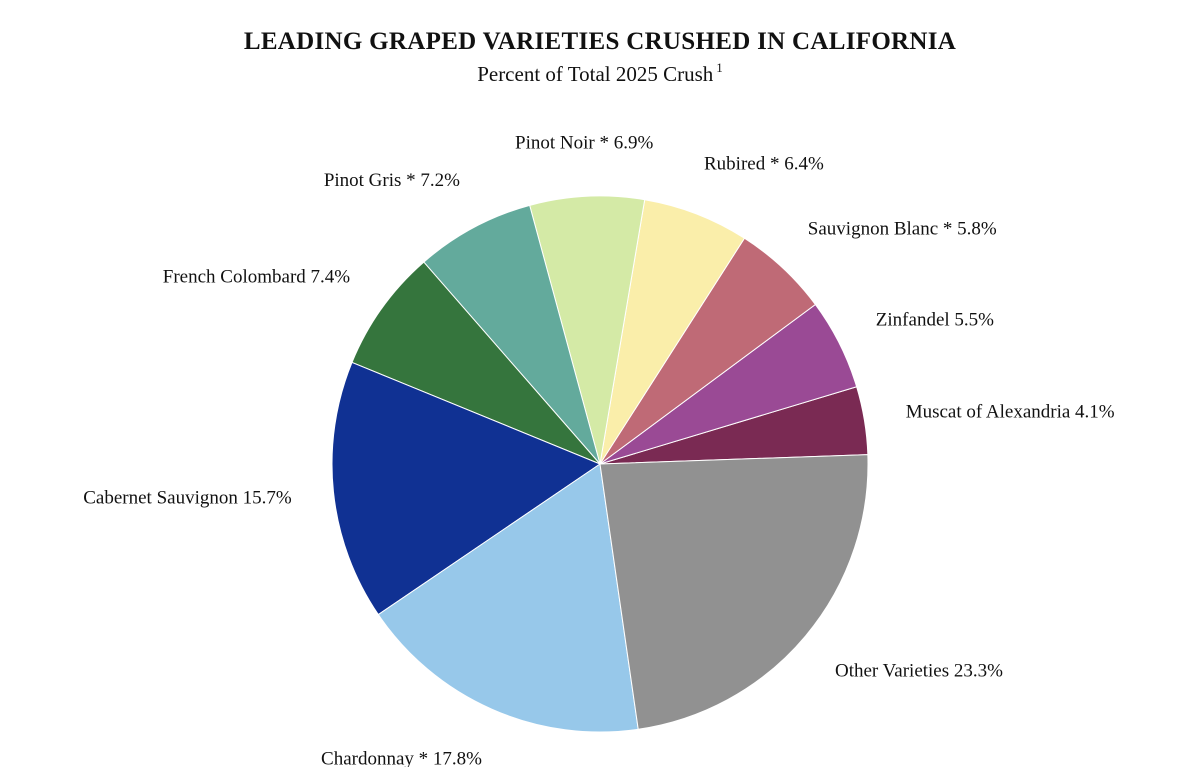  I want to click on slice-label: Zinfandel 5.5%, so click(935, 320).